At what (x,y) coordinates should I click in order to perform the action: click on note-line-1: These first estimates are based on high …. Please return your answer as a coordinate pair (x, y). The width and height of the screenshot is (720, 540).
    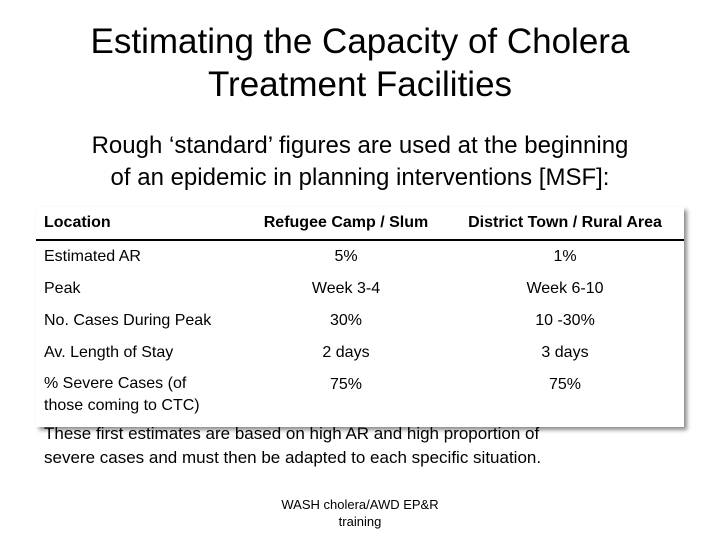
    Looking at the image, I should click on (292, 433).